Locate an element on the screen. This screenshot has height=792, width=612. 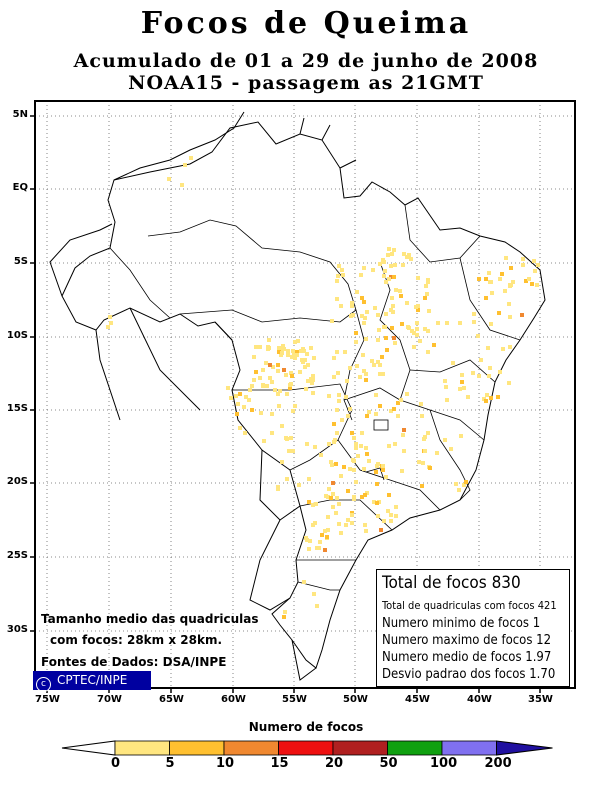
lon-label: 55W is located at coordinates (294, 699).